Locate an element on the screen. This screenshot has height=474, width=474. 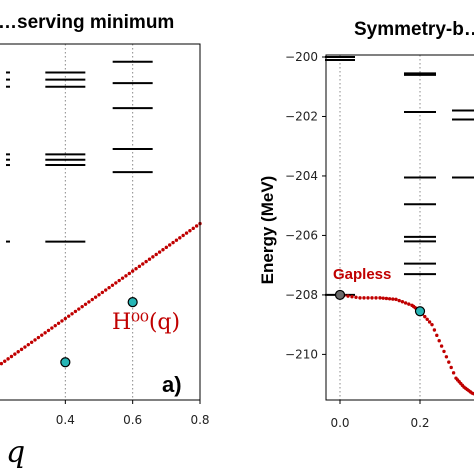
right-y-tick-label: −208 is located at coordinates (301, 295).